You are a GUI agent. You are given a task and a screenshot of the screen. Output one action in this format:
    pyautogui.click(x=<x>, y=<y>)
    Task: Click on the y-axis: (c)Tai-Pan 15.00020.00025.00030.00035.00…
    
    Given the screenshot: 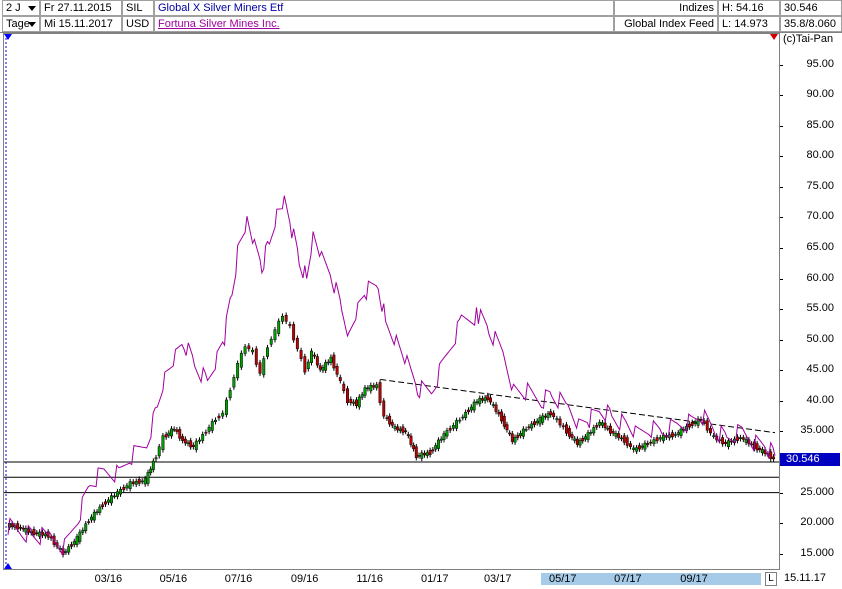 What is the action you would take?
    pyautogui.click(x=811, y=301)
    